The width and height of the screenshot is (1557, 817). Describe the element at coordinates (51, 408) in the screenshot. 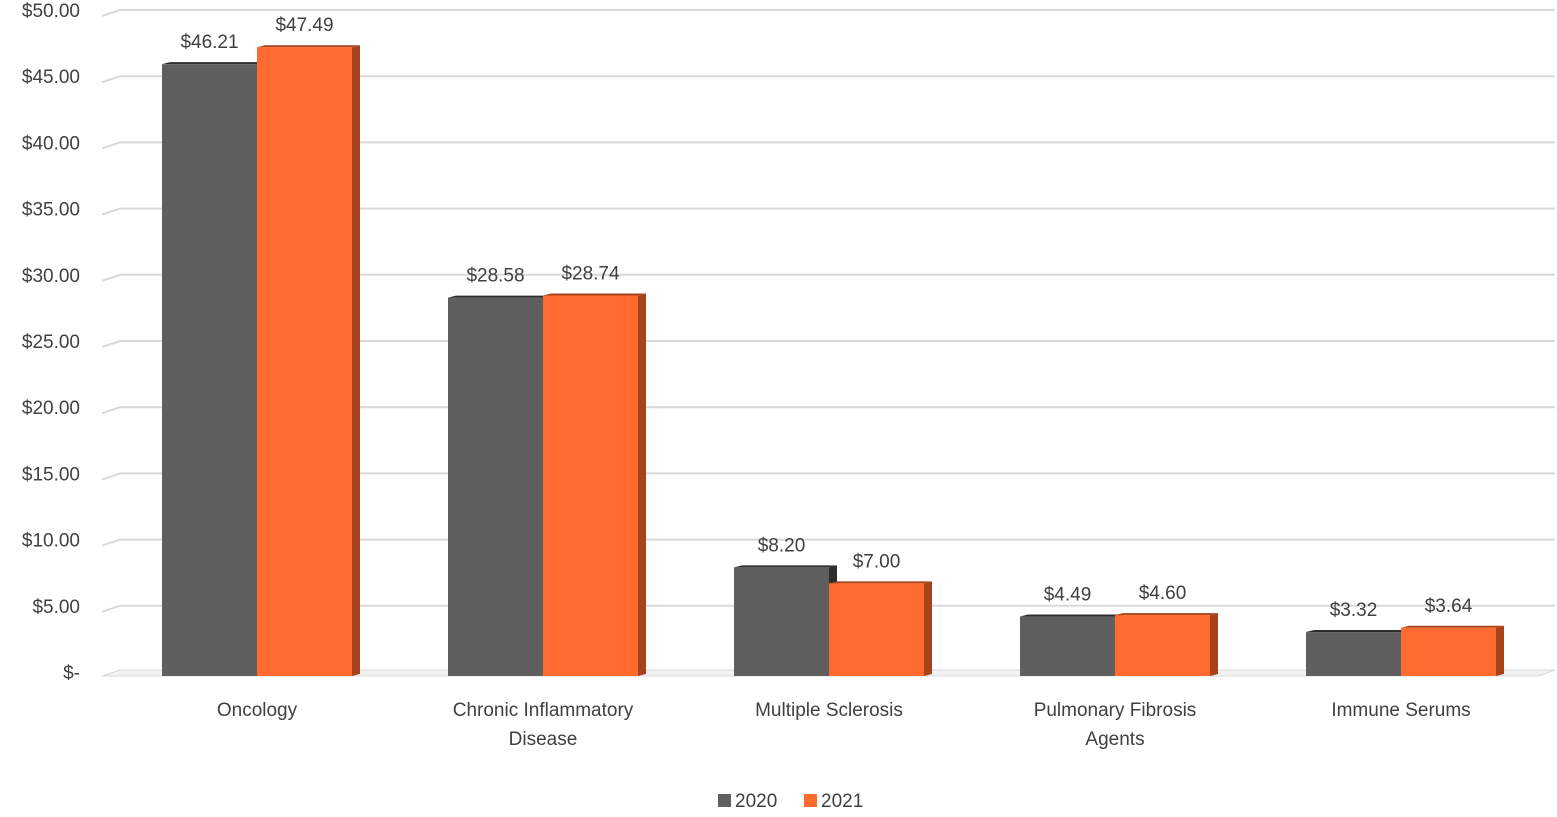

I see `y-tick-label: $20.00` at that location.